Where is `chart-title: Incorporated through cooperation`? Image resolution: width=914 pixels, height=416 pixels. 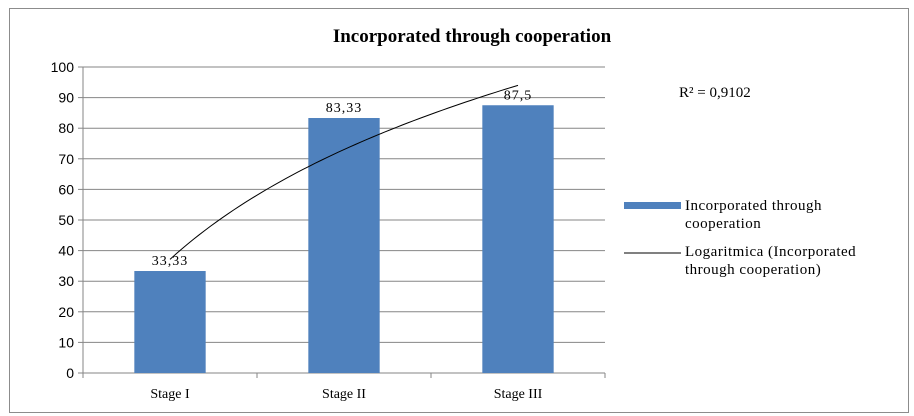
chart-title: Incorporated through cooperation is located at coordinates (472, 36).